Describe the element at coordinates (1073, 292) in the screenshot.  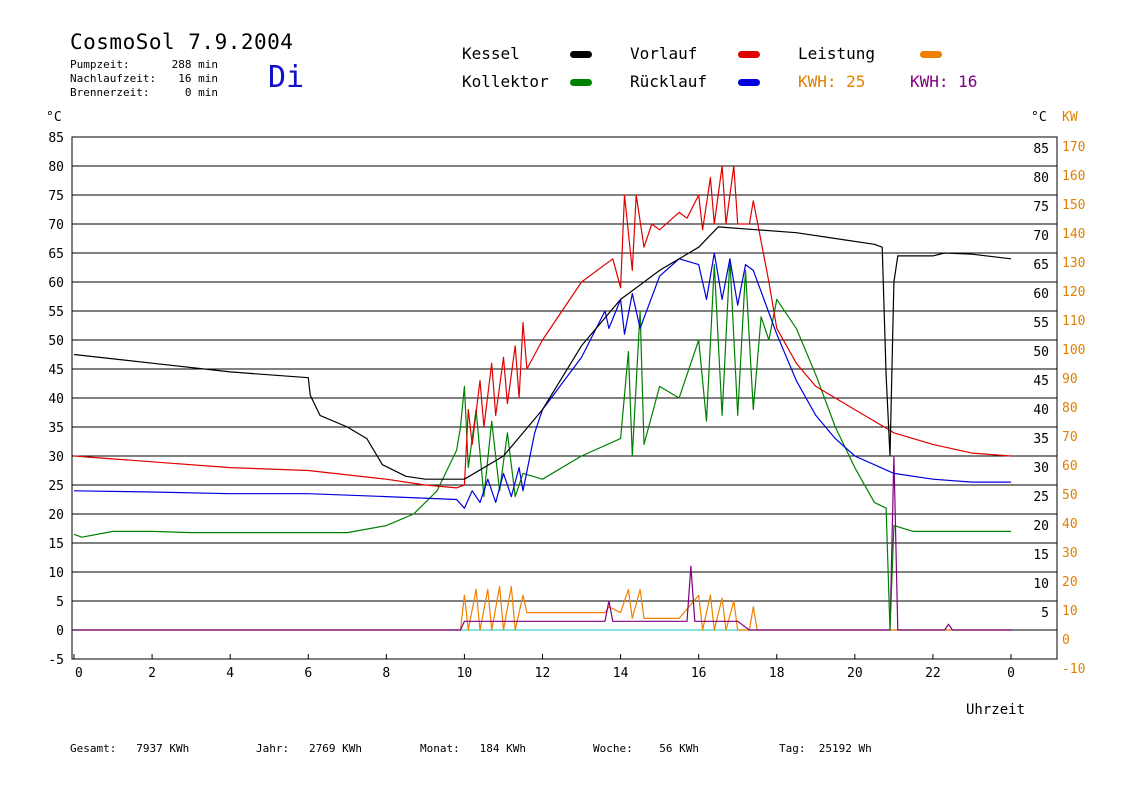
I see `y-tick-right-kw: 120` at that location.